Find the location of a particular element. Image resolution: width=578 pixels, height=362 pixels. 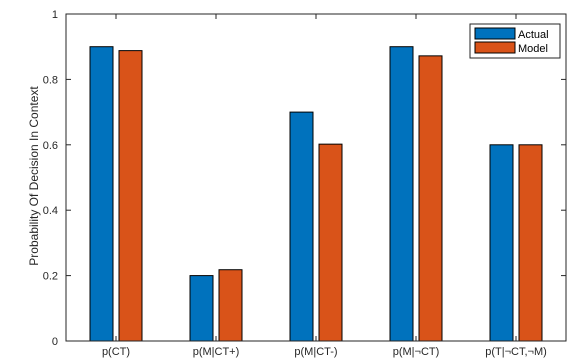

y-tick-label: 1 is located at coordinates (55, 15).